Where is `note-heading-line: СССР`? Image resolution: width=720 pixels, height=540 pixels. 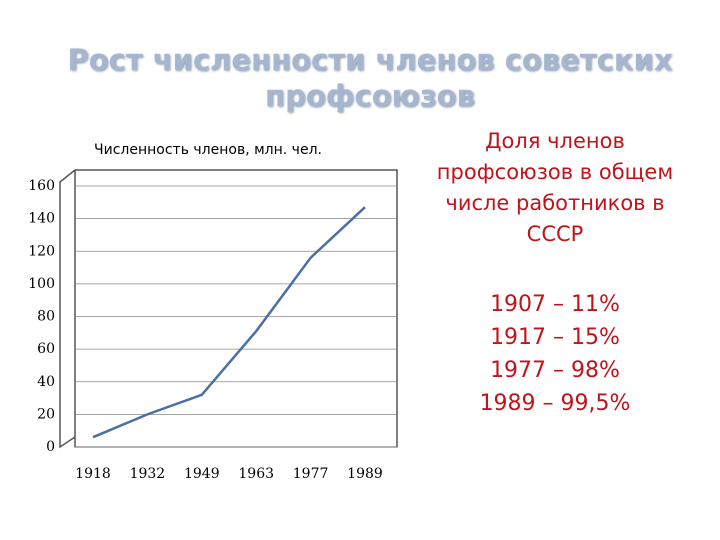
note-heading-line: СССР is located at coordinates (555, 234).